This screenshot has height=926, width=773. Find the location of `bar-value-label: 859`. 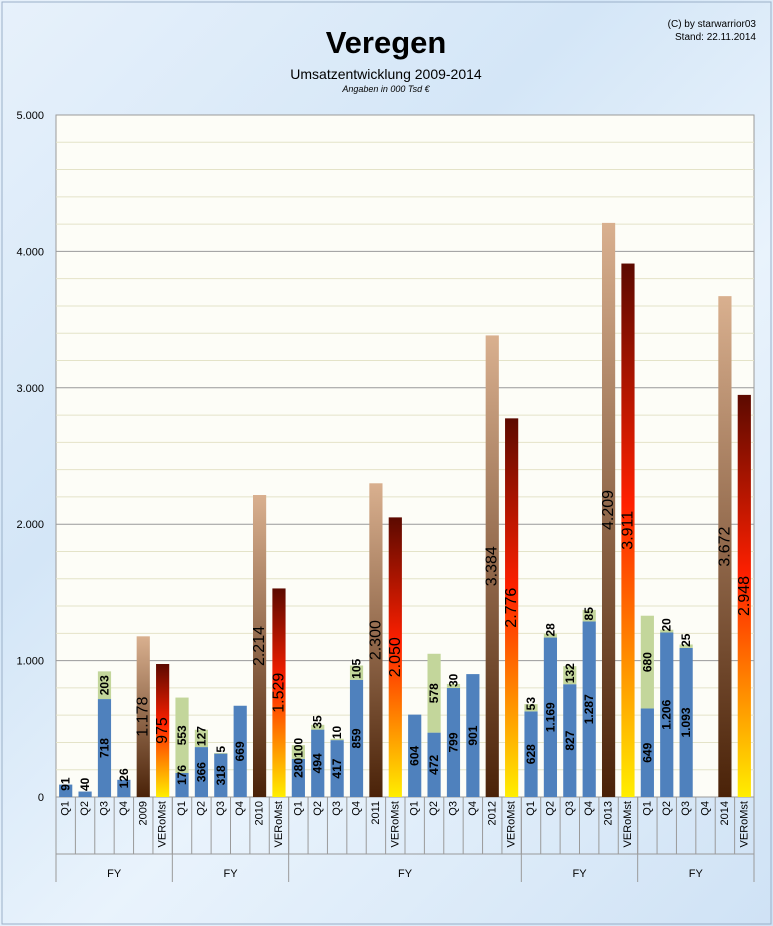

bar-value-label: 859 is located at coordinates (357, 738).